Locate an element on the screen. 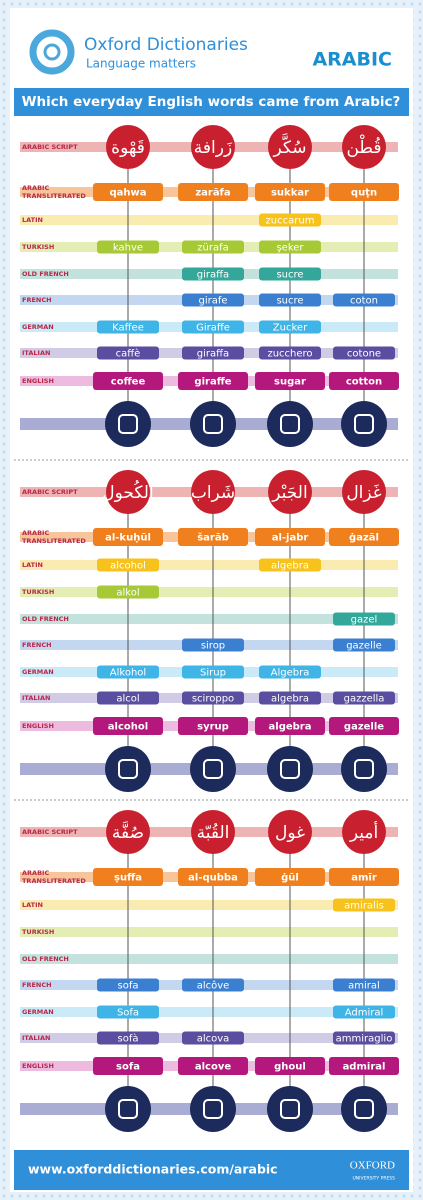 The height and width of the screenshot is (1200, 423). row-label: GERMAN is located at coordinates (38, 672).